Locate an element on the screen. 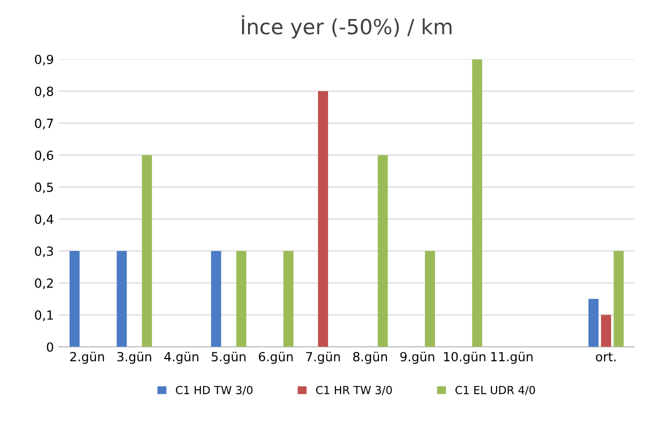  chart-title: İnce yer (-50%) / km is located at coordinates (347, 27).